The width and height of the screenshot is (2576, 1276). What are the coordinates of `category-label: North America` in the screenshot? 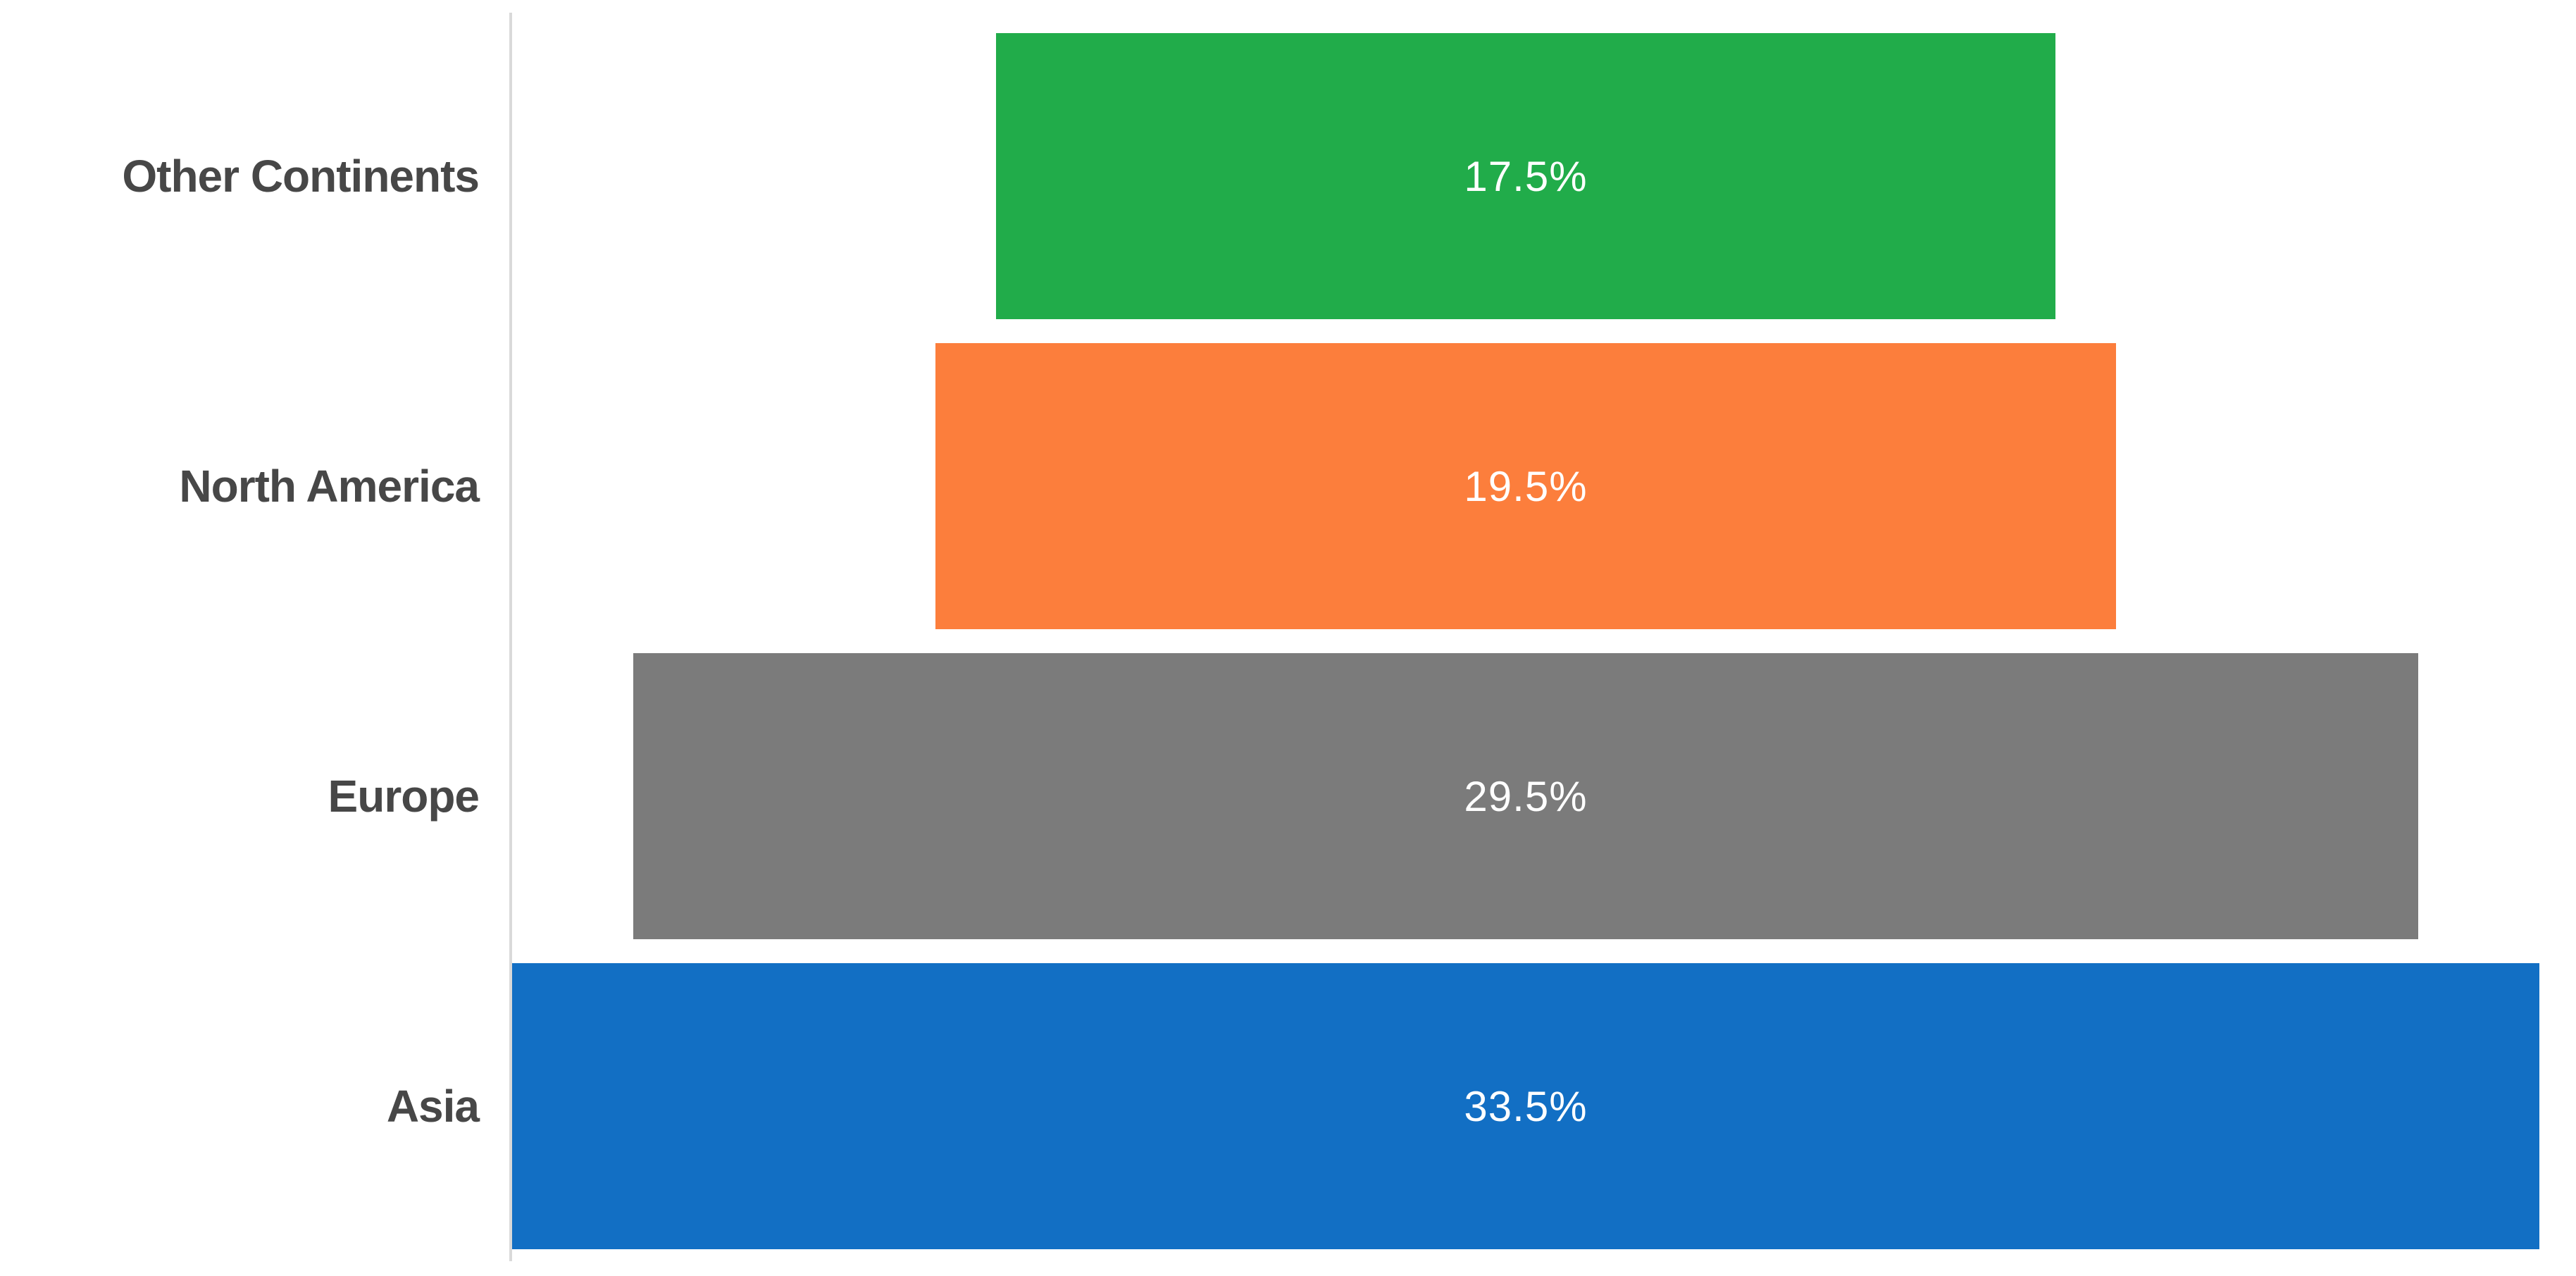 It's located at (329, 486).